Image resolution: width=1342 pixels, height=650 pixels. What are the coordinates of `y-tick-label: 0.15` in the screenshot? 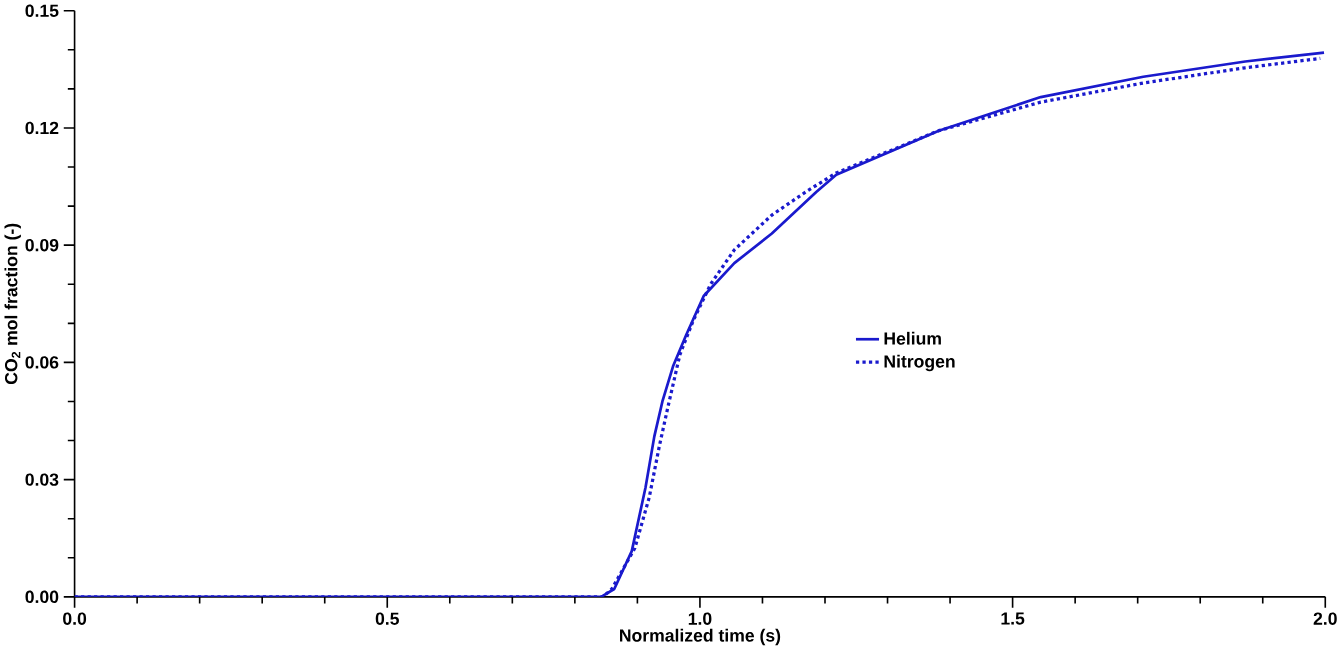 It's located at (42, 11).